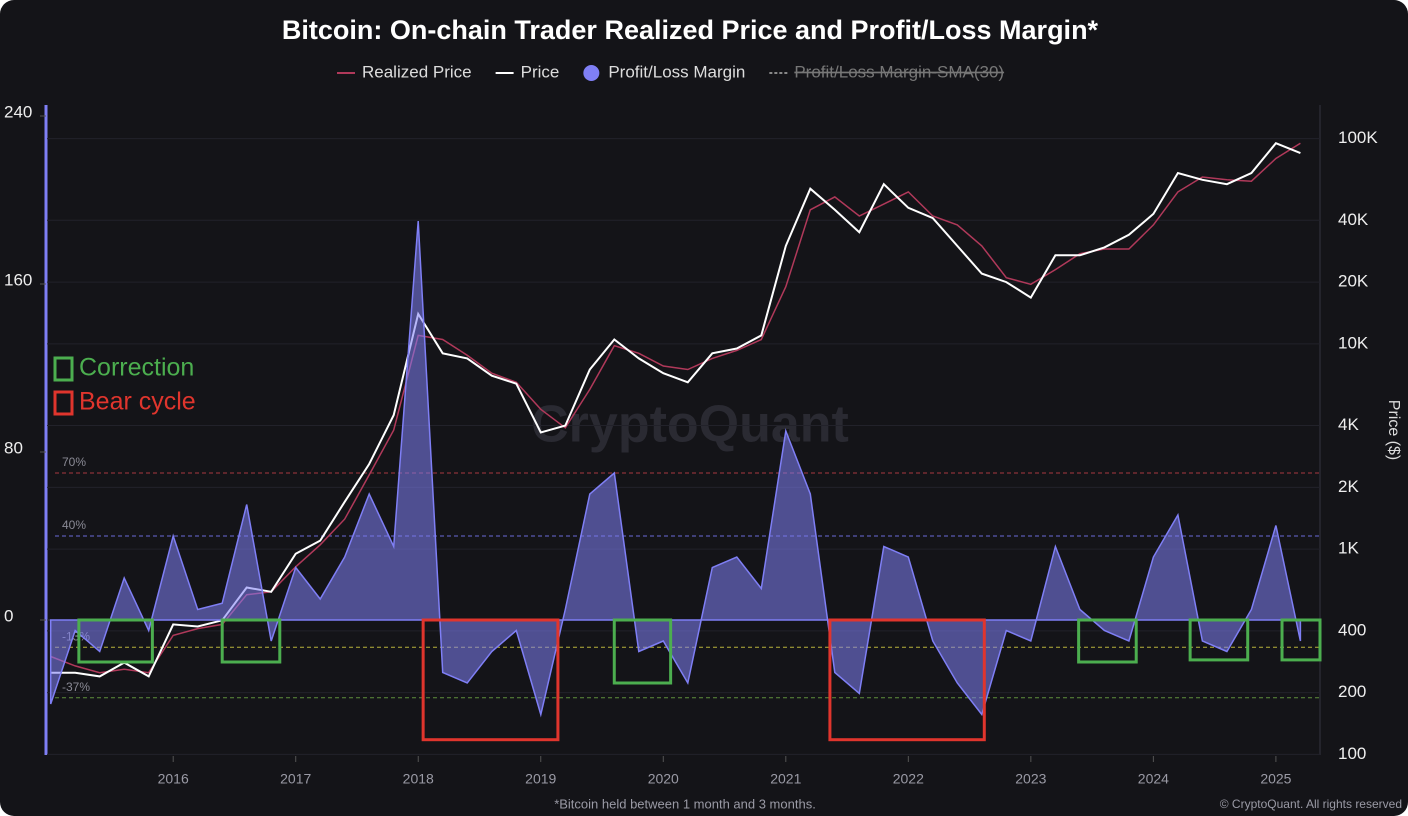 This screenshot has height=816, width=1408. Describe the element at coordinates (1348, 548) in the screenshot. I see `y2-tick-label: 1K` at that location.